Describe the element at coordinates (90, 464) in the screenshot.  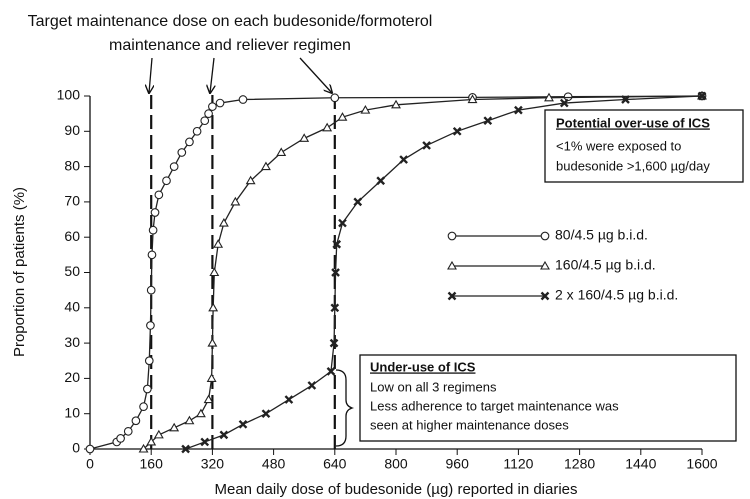
I see `x-tick-label: 0` at that location.